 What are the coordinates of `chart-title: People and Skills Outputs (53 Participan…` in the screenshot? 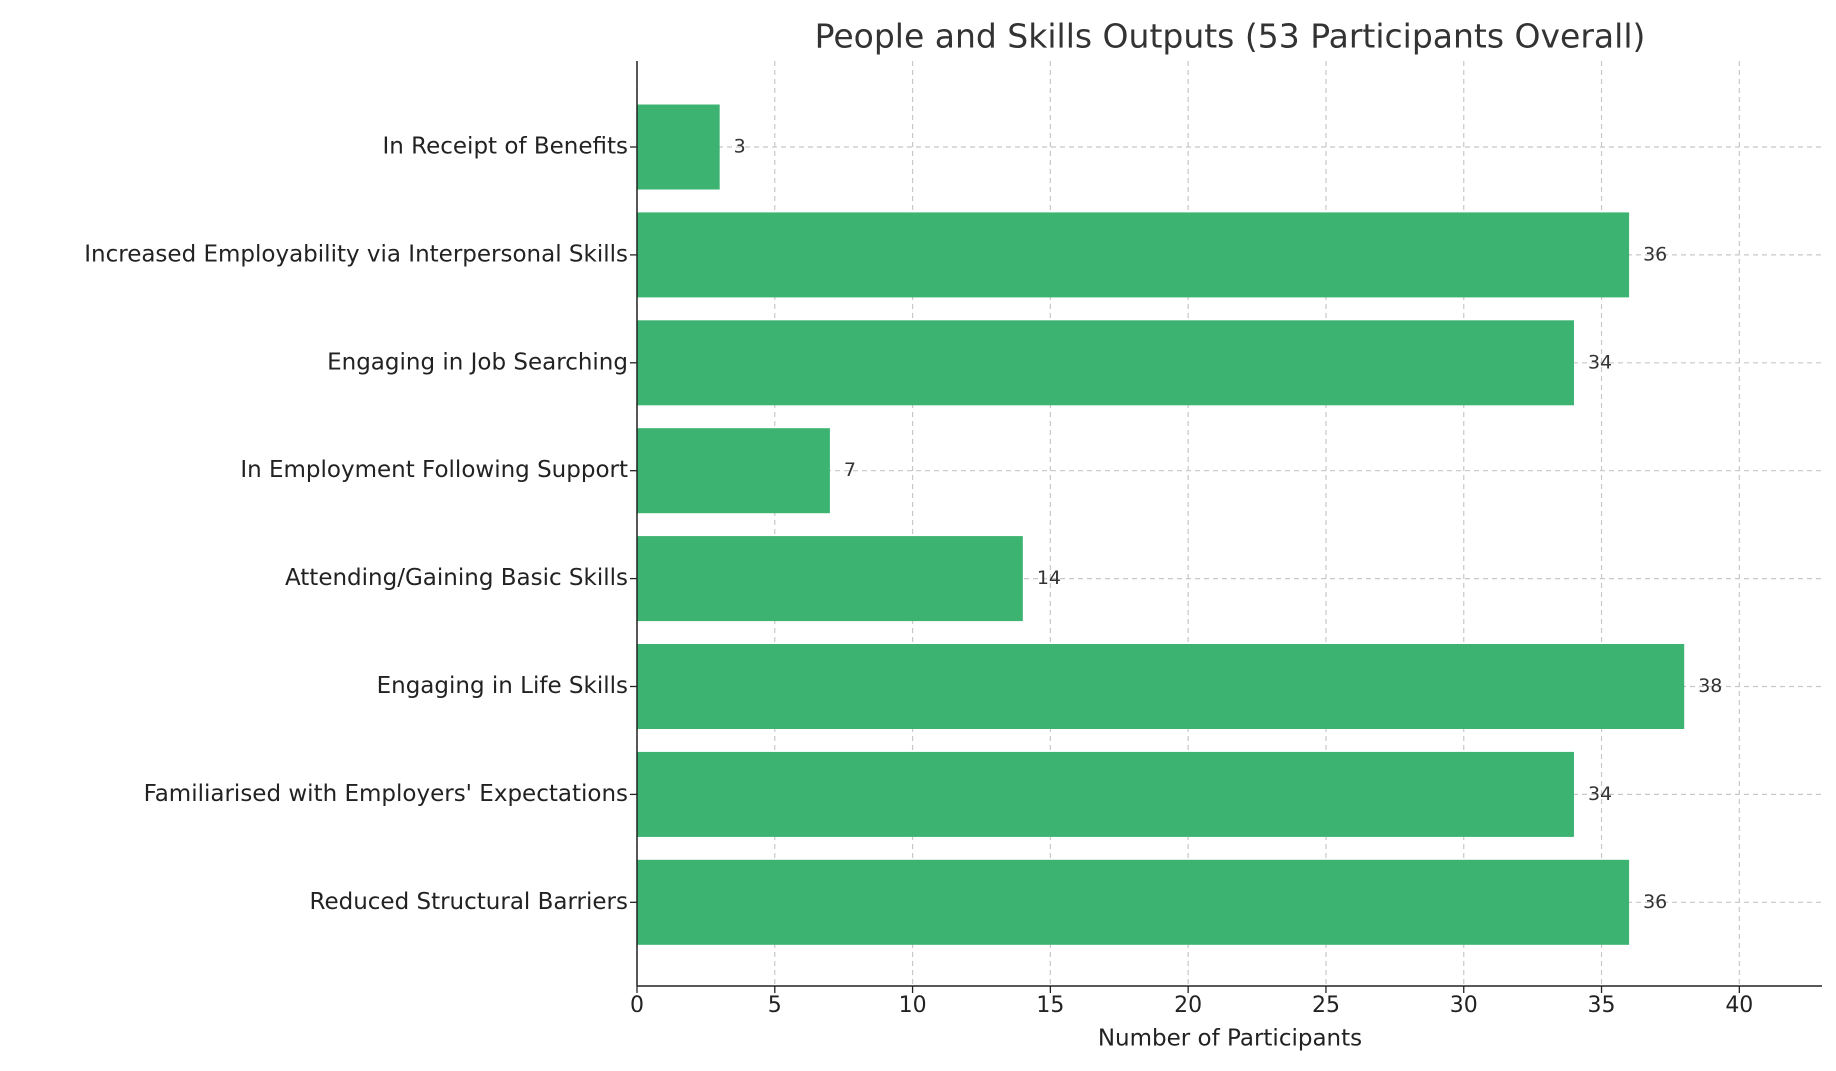 It's located at (1230, 36).